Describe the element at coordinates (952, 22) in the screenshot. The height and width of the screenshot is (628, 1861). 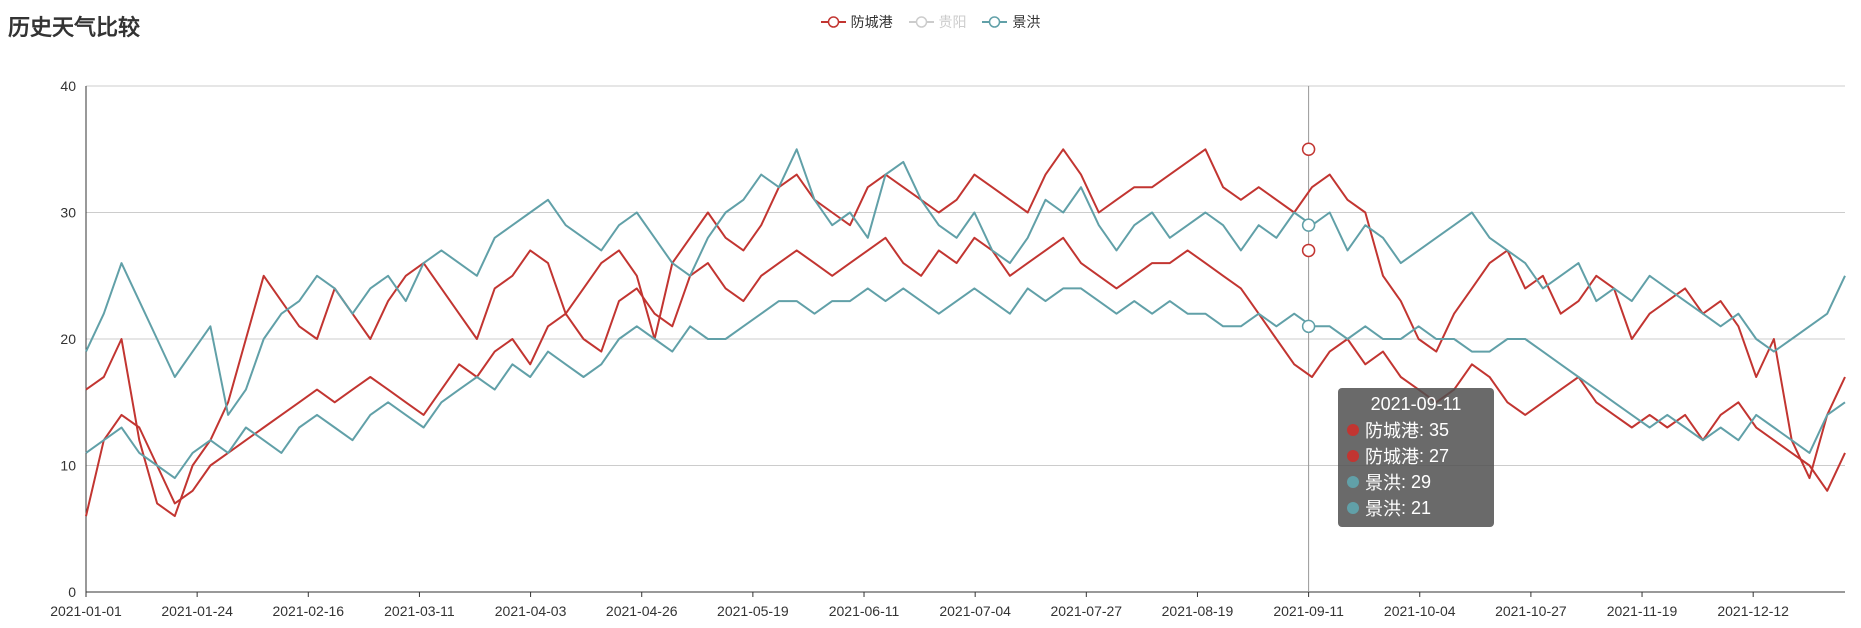
I see `legend-label: 贵阳` at that location.